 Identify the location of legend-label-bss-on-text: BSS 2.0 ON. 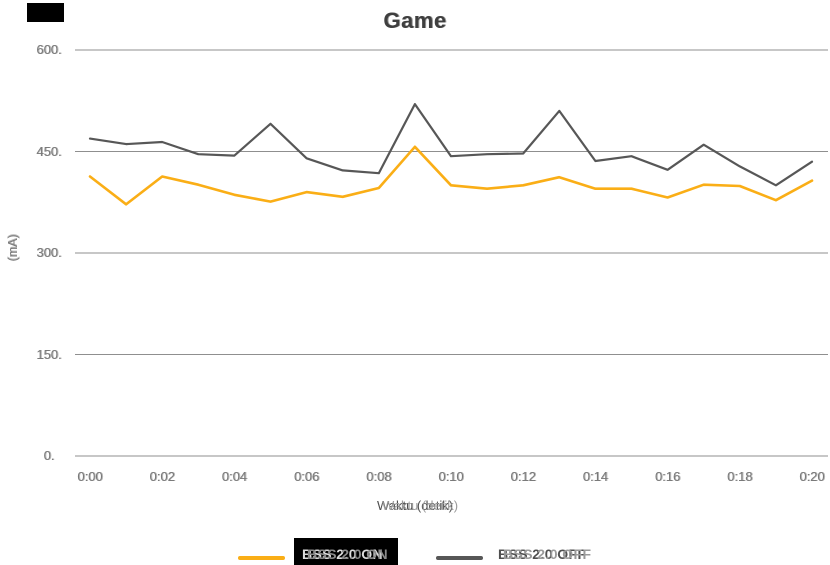
(343, 554).